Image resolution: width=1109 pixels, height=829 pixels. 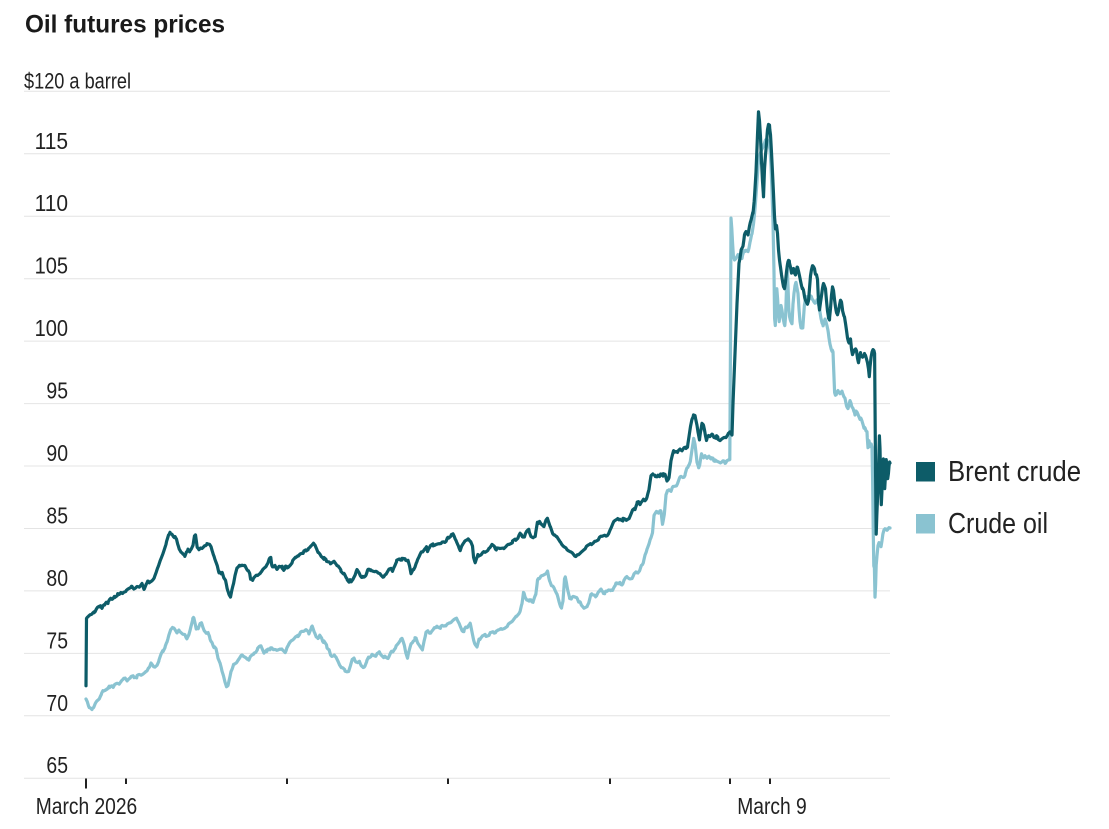 I want to click on svg-text: Brent crude, so click(x=1014, y=472).